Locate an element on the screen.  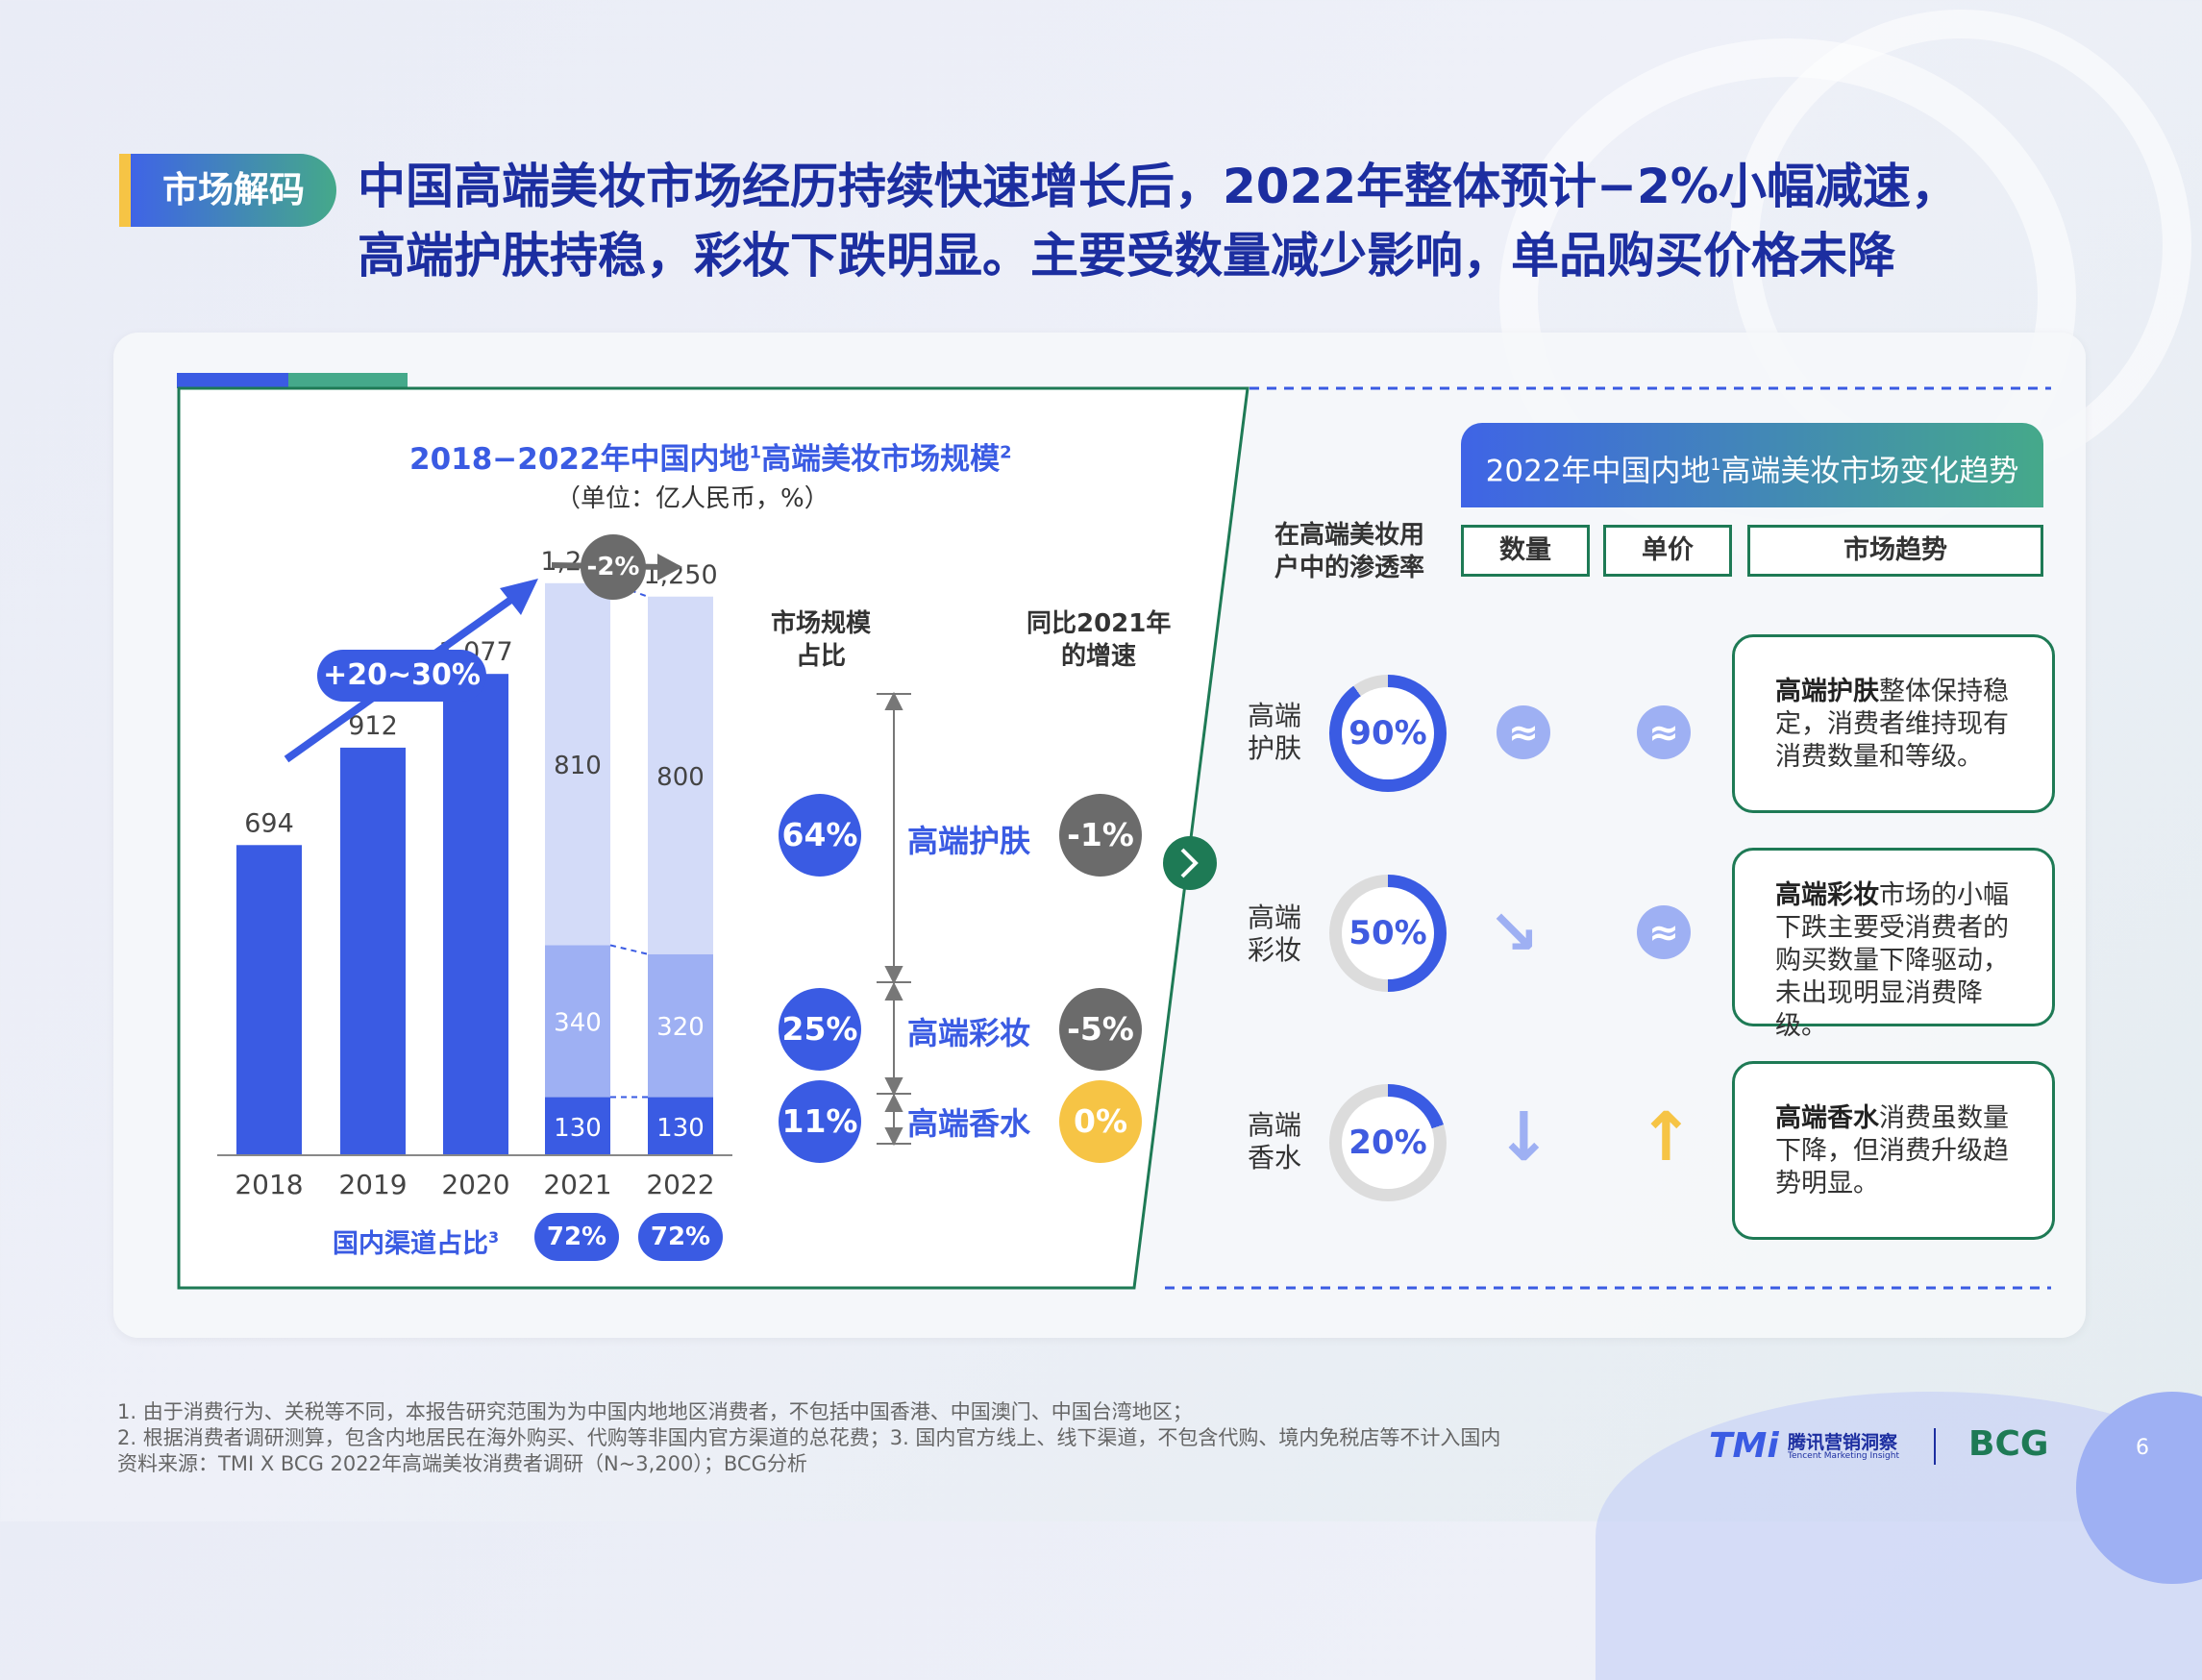
penetration-value-fragrance: 20% is located at coordinates (1388, 1143).